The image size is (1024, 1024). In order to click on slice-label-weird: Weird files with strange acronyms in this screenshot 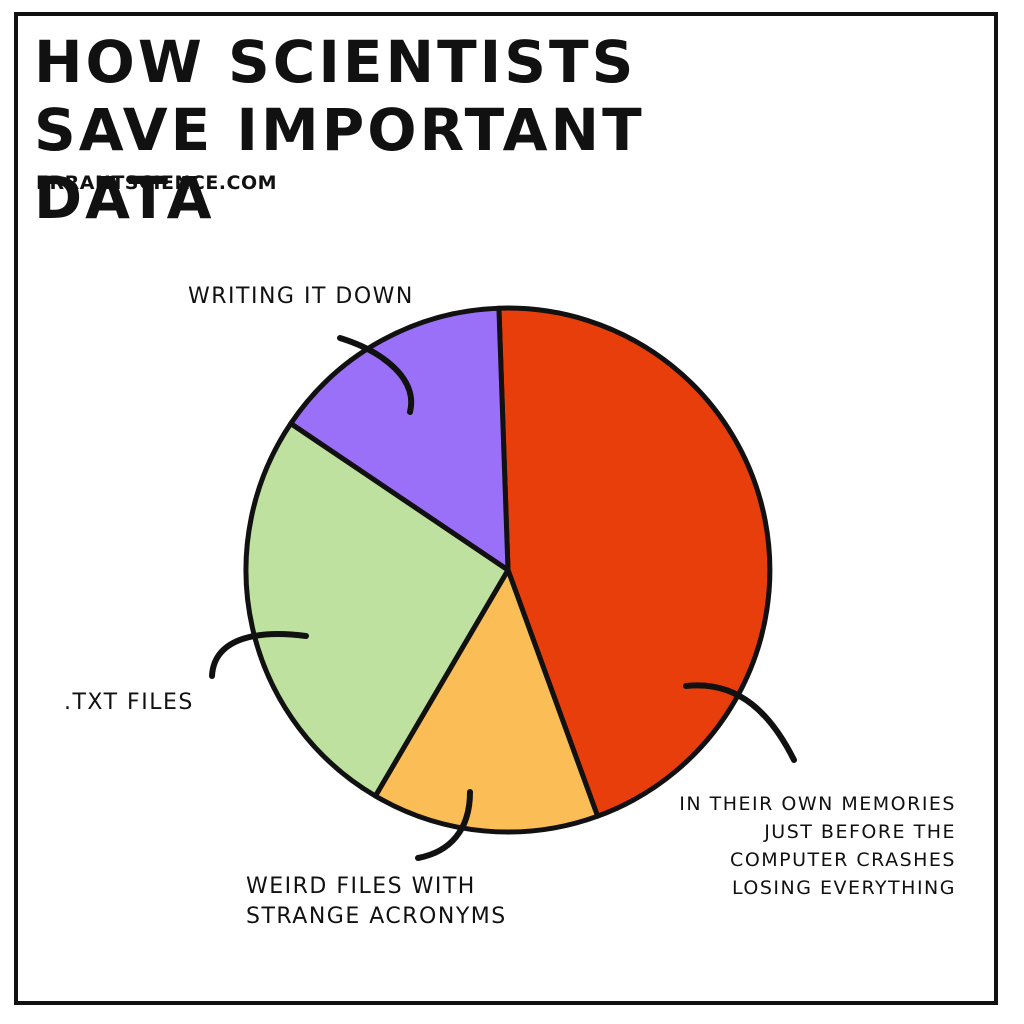, I will do `click(376, 901)`.